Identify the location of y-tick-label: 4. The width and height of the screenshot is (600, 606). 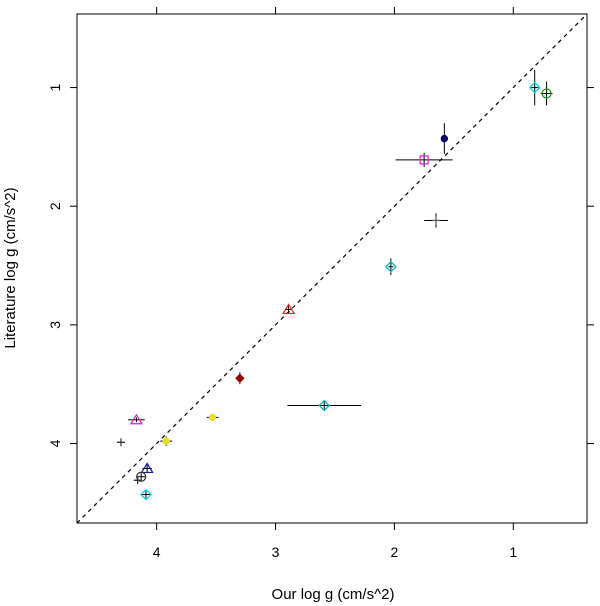
(55, 443).